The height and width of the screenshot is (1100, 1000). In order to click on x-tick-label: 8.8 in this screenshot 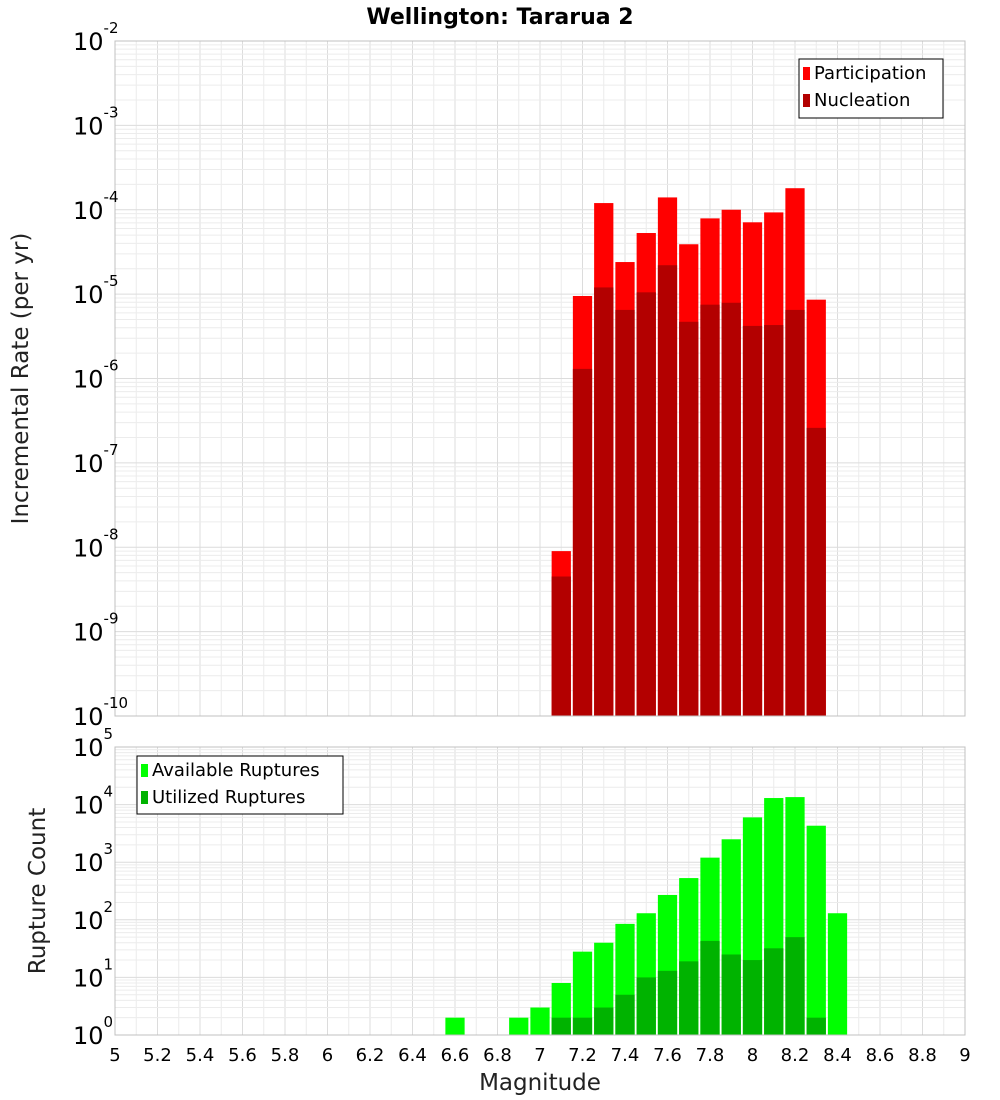, I will do `click(922, 1055)`.